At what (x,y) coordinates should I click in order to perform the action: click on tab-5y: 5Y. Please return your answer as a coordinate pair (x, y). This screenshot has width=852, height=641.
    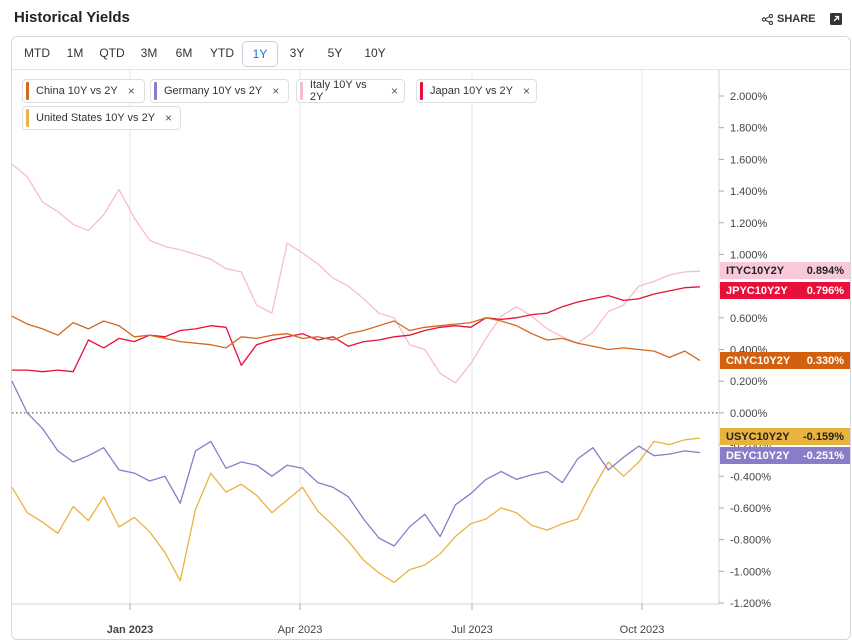
    Looking at the image, I should click on (335, 53).